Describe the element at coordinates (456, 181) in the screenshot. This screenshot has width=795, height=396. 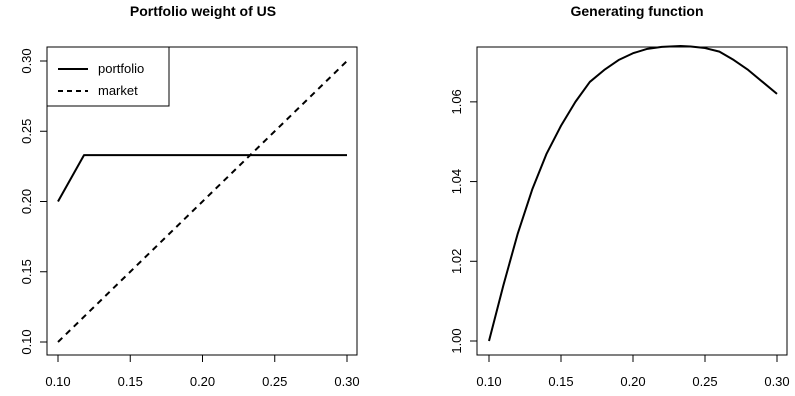
I see `y-tick-label: 1.04` at that location.